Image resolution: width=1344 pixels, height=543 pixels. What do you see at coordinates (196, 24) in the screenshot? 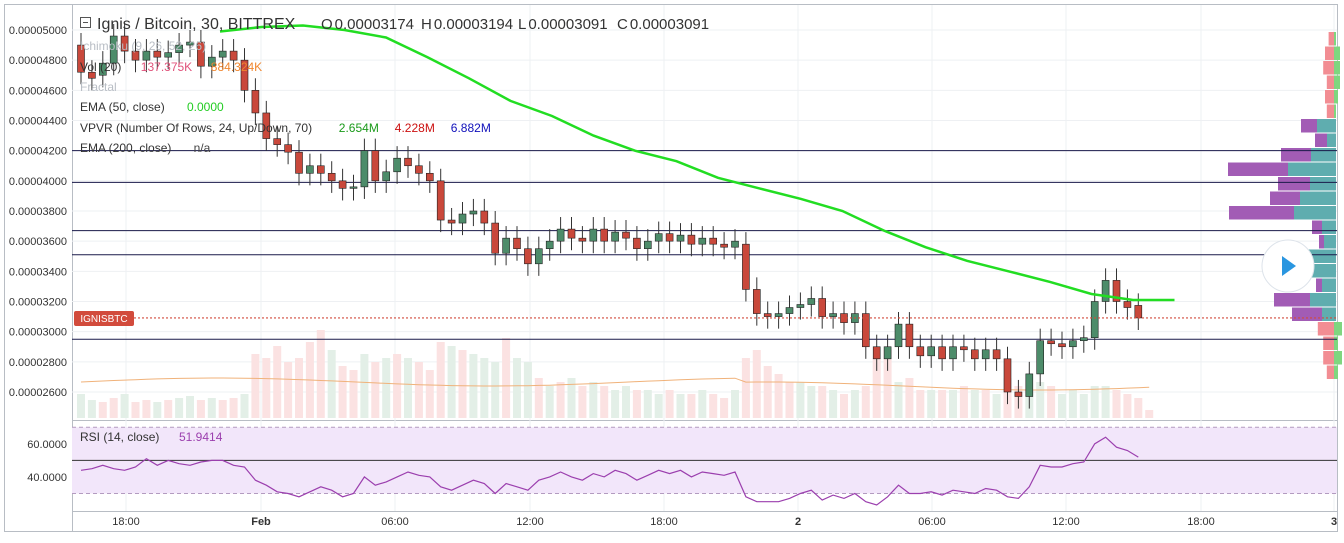
I see `symbol-title: Ignis / Bitcoin, 30, BITTREX` at bounding box center [196, 24].